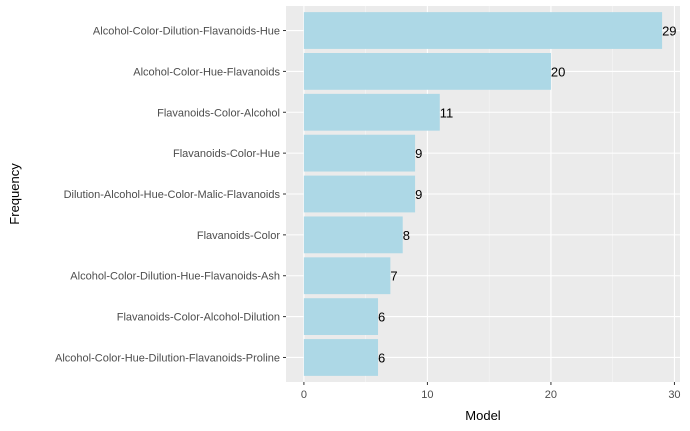 The height and width of the screenshot is (431, 690). Describe the element at coordinates (406, 235) in the screenshot. I see `data-label: 8` at that location.